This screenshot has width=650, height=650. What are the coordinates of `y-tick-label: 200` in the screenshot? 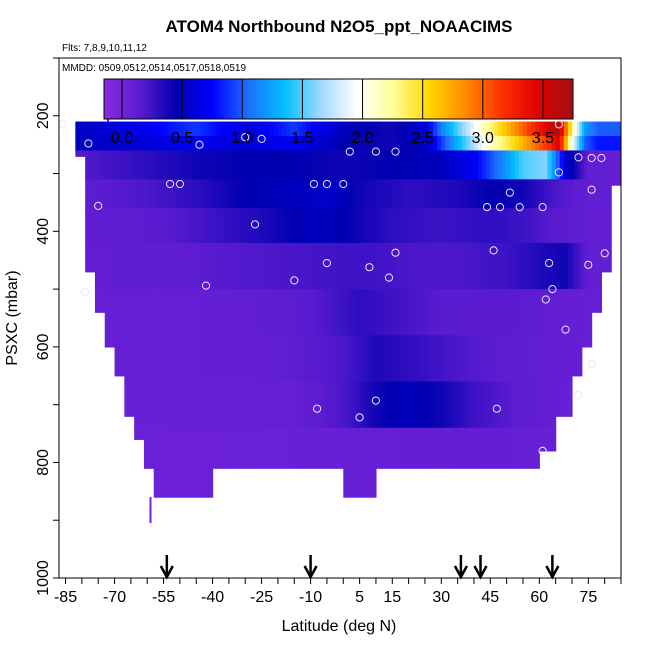 It's located at (43, 115).